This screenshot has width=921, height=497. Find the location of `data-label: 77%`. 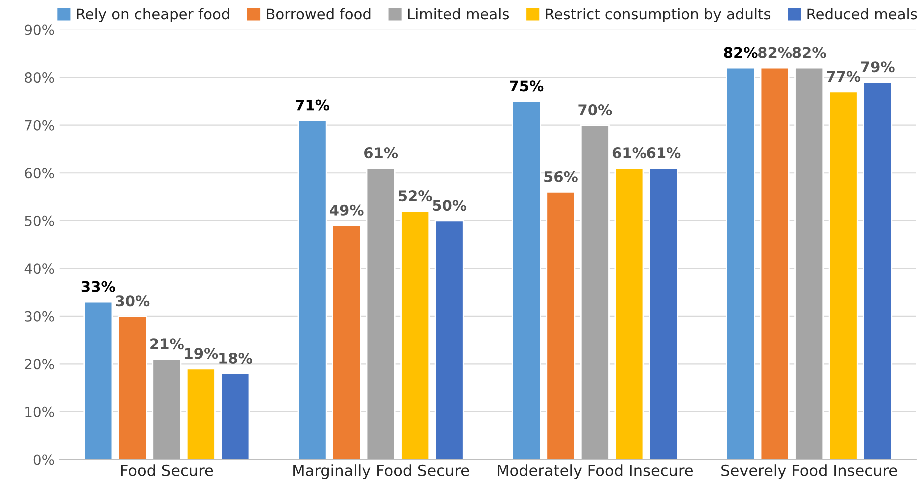

data-label: 77% is located at coordinates (844, 76).